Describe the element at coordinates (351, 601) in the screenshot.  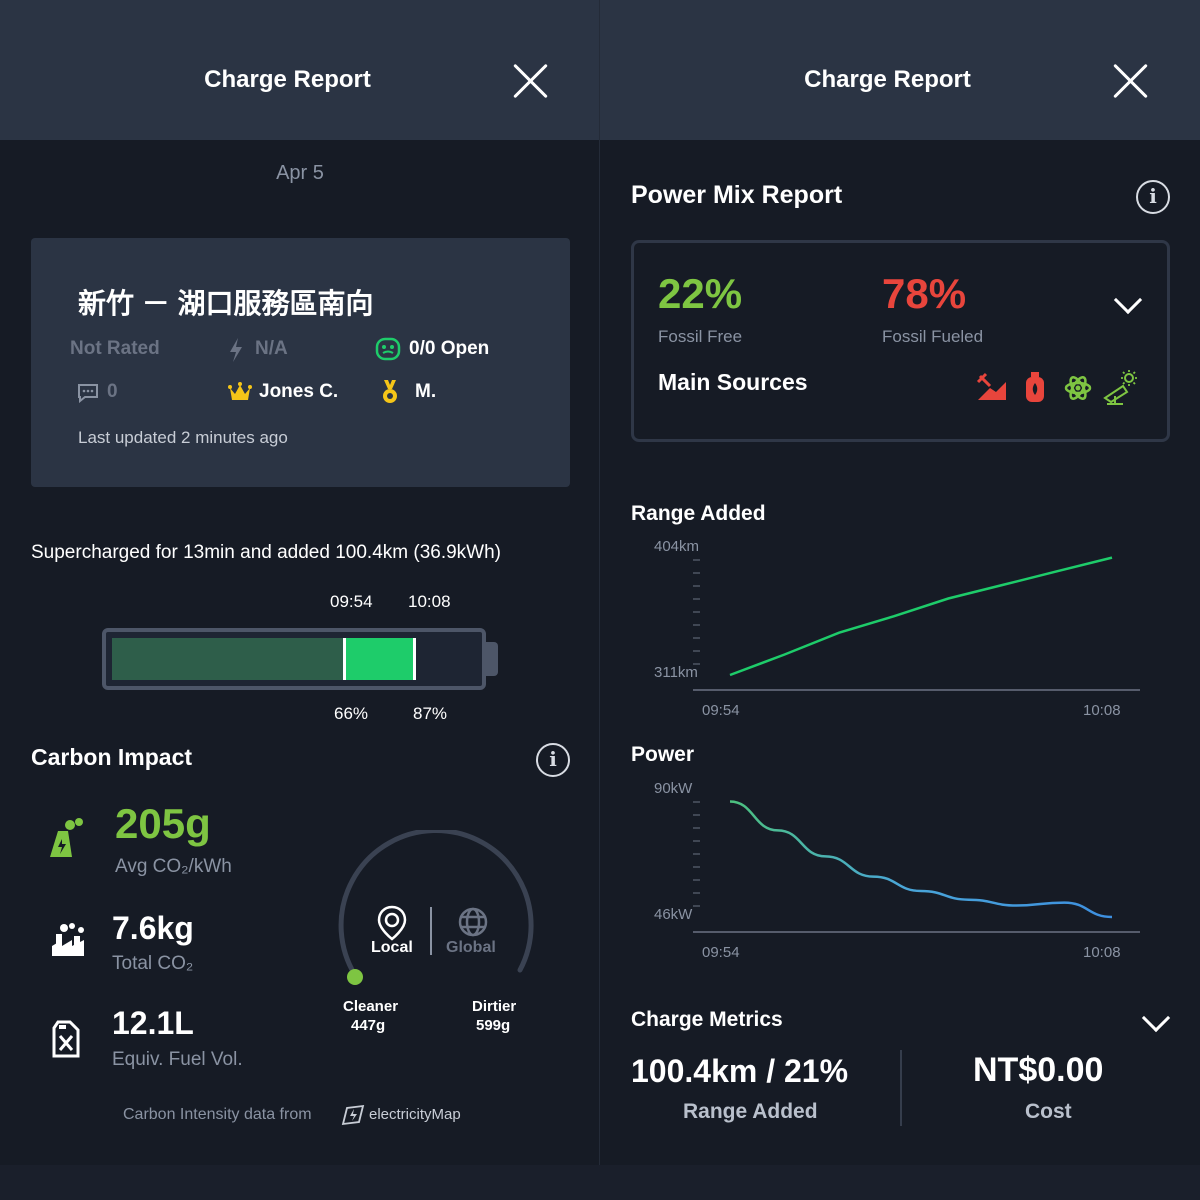
I see `start-time-label: 09:54` at that location.